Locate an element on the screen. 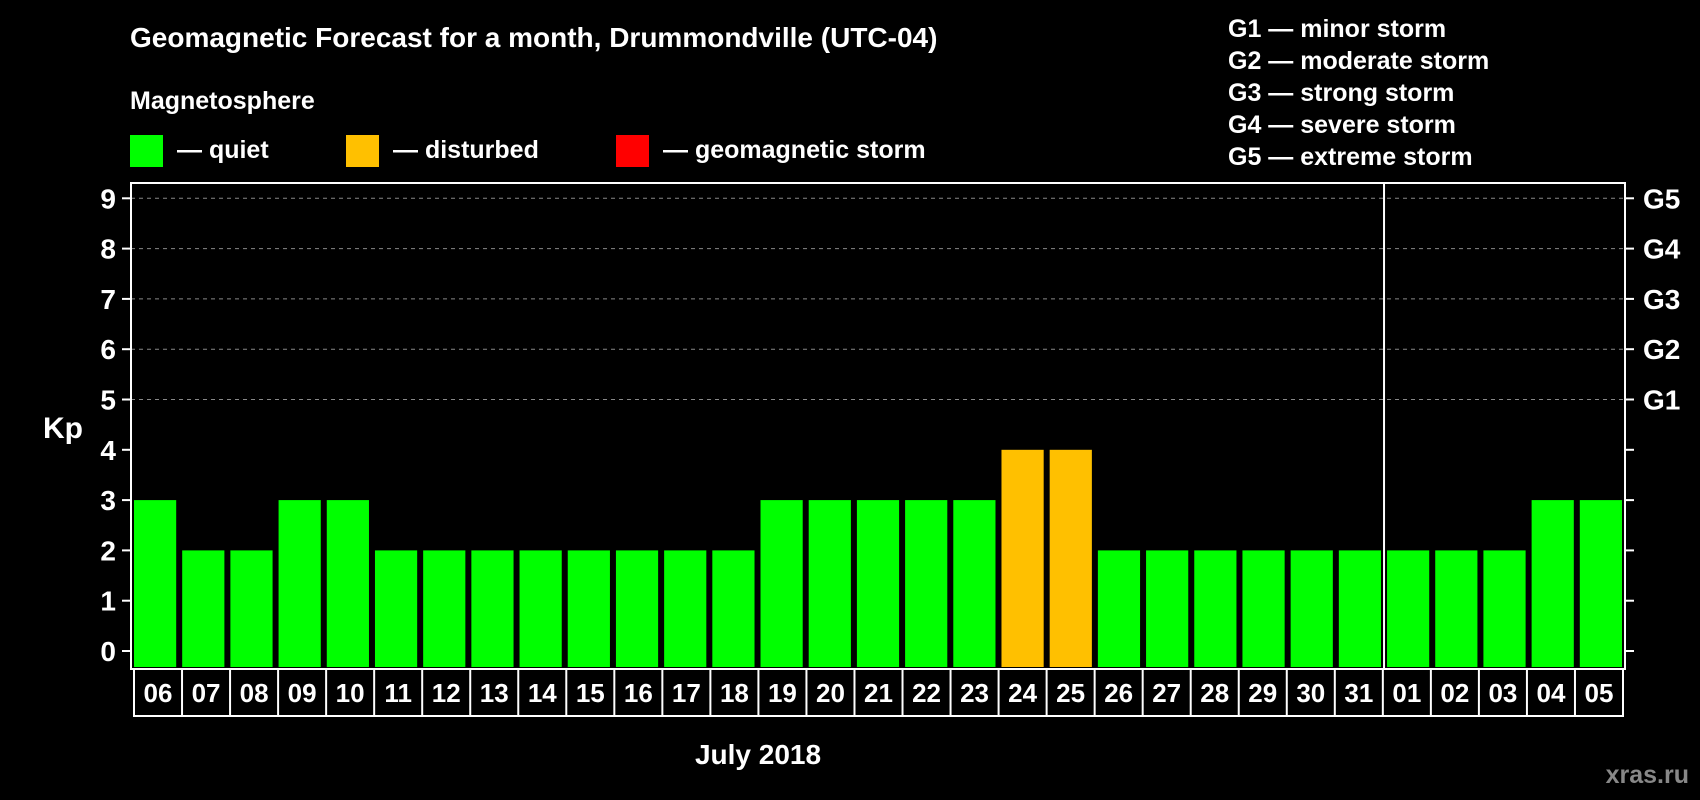  x-tick-label: 28 is located at coordinates (1214, 693).